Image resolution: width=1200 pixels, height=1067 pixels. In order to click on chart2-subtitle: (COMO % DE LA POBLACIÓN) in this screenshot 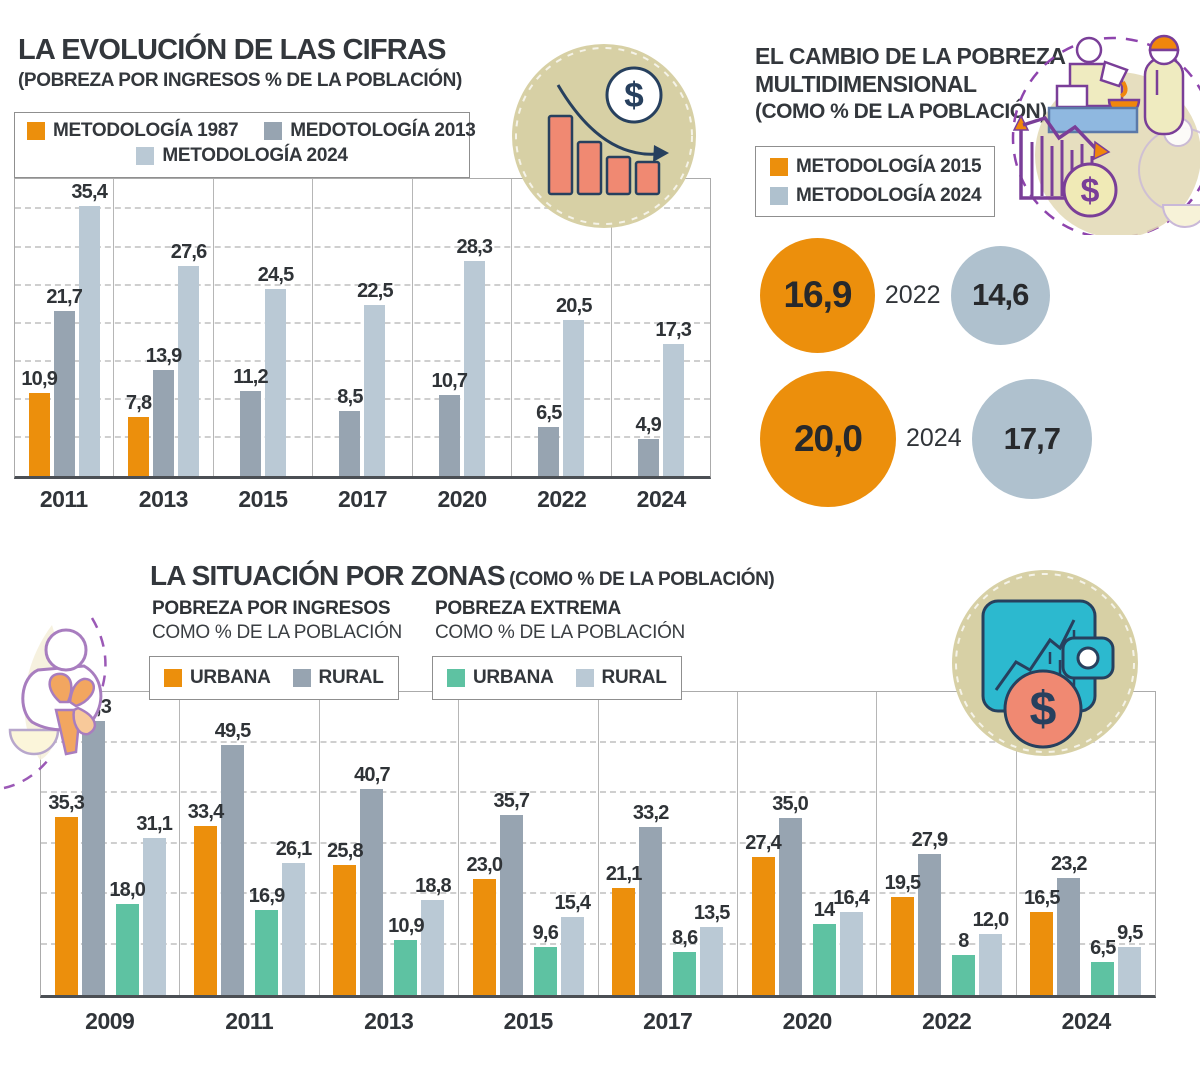, I will do `click(642, 579)`.